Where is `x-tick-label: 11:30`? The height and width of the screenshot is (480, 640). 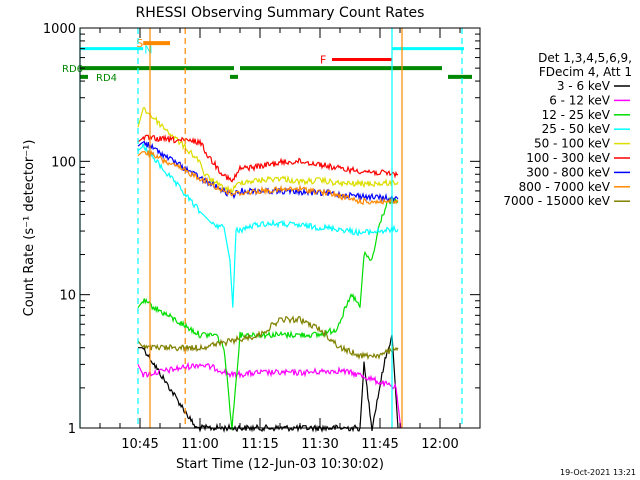 x-tick-label: 11:30 is located at coordinates (319, 444).